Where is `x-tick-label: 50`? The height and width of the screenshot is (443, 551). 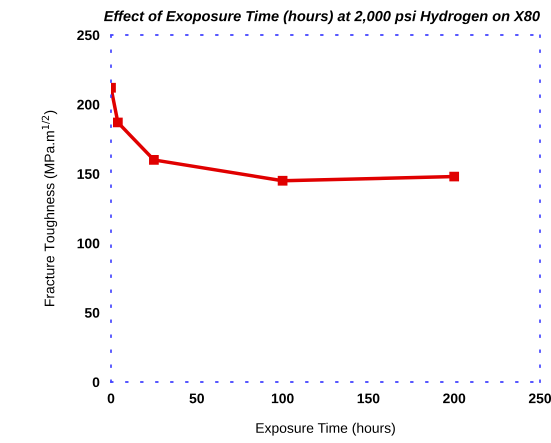 x-tick-label: 50 is located at coordinates (197, 398).